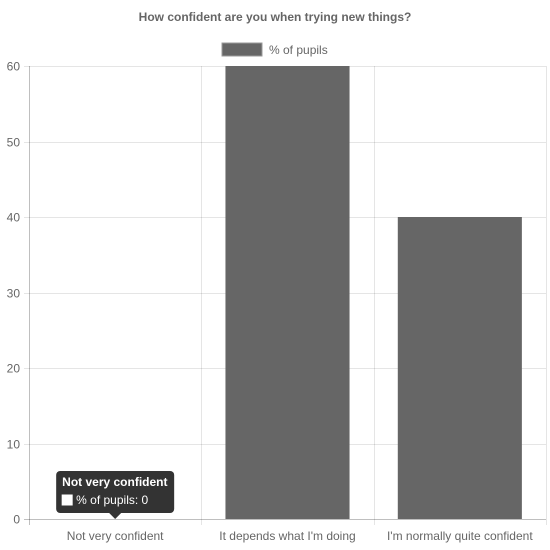 The width and height of the screenshot is (550, 550). I want to click on y-tick-label: 20, so click(14, 369).